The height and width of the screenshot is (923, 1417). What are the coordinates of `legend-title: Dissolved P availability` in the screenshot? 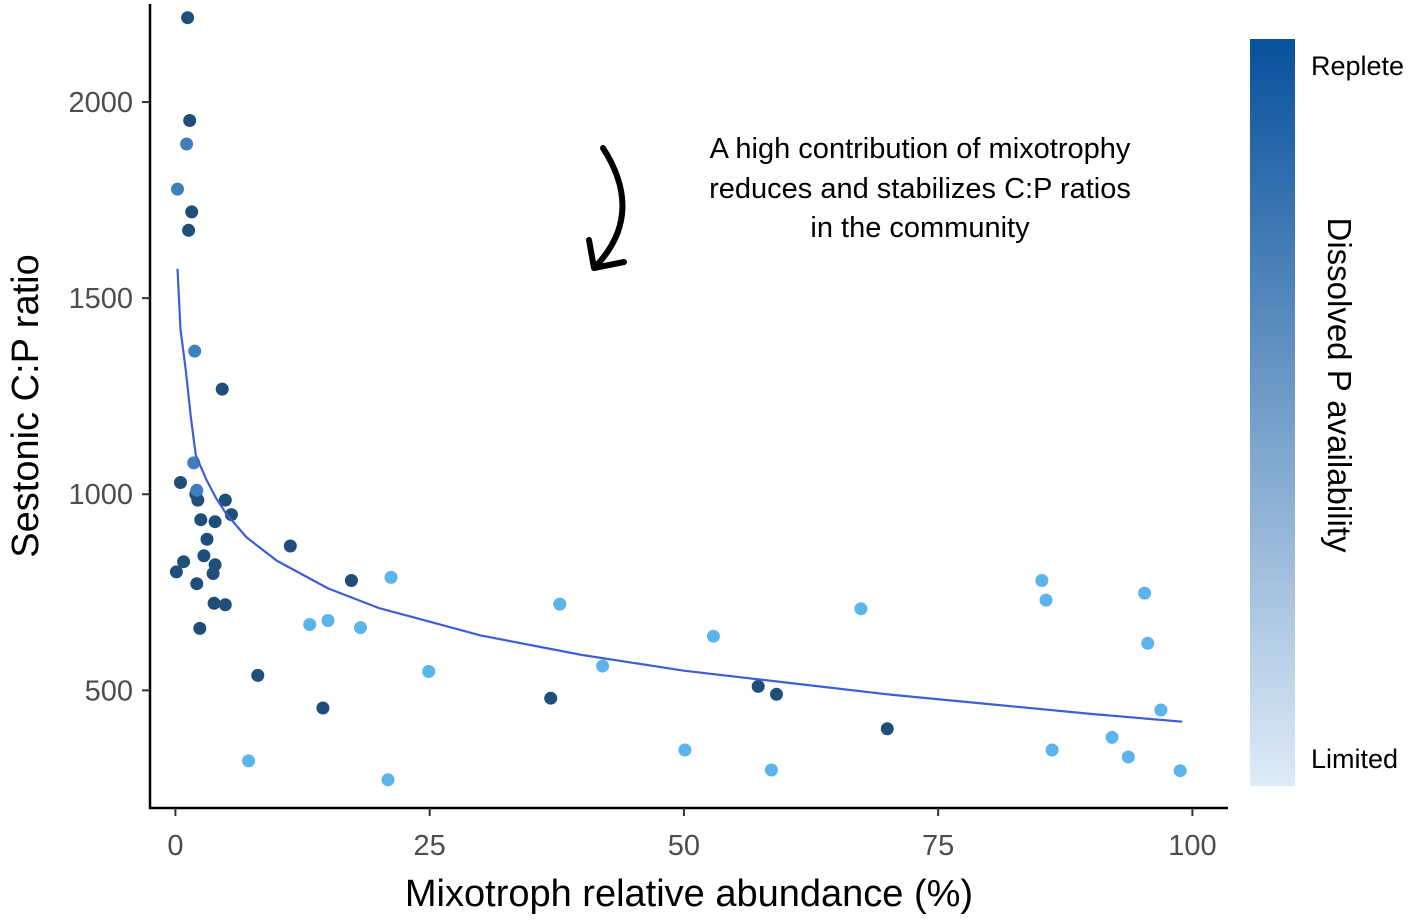 It's located at (1339, 385).